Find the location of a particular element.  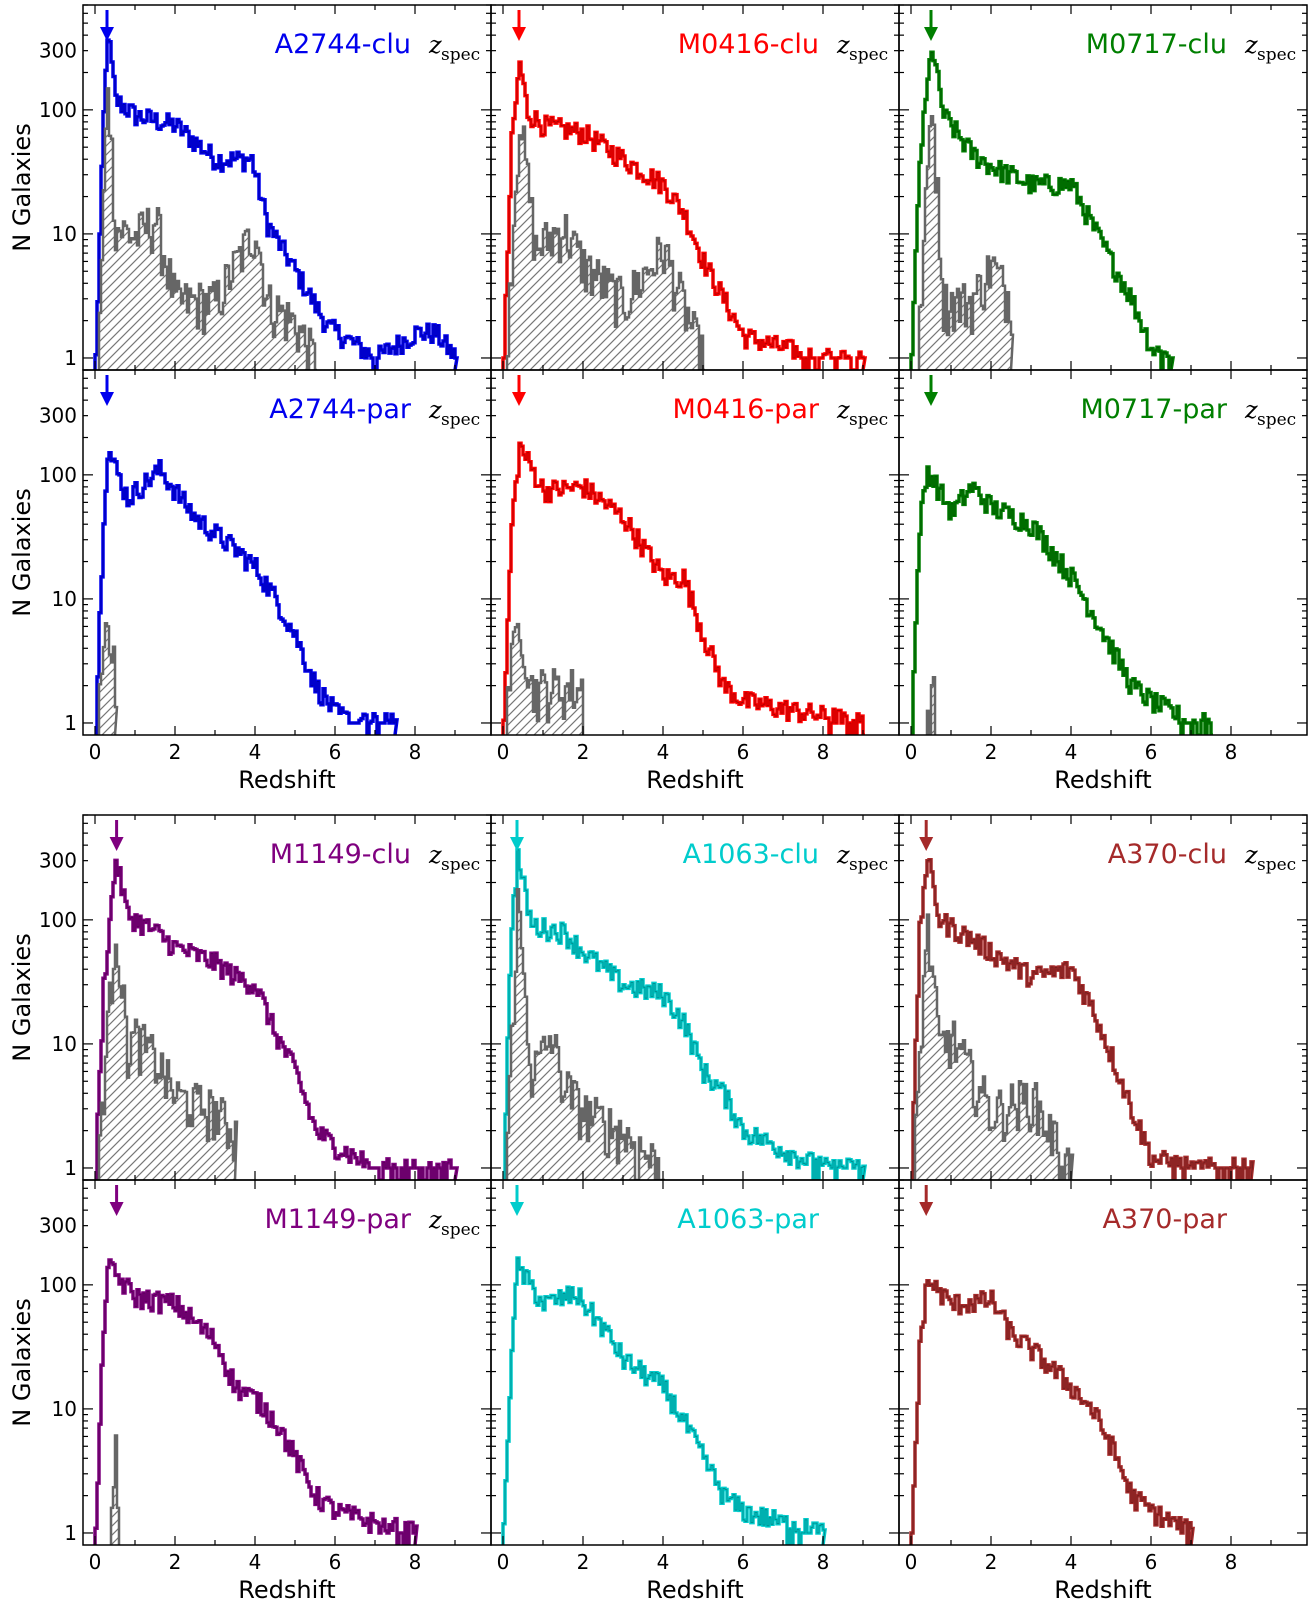

histogram-a1063-clu is located at coordinates (685, 1014).